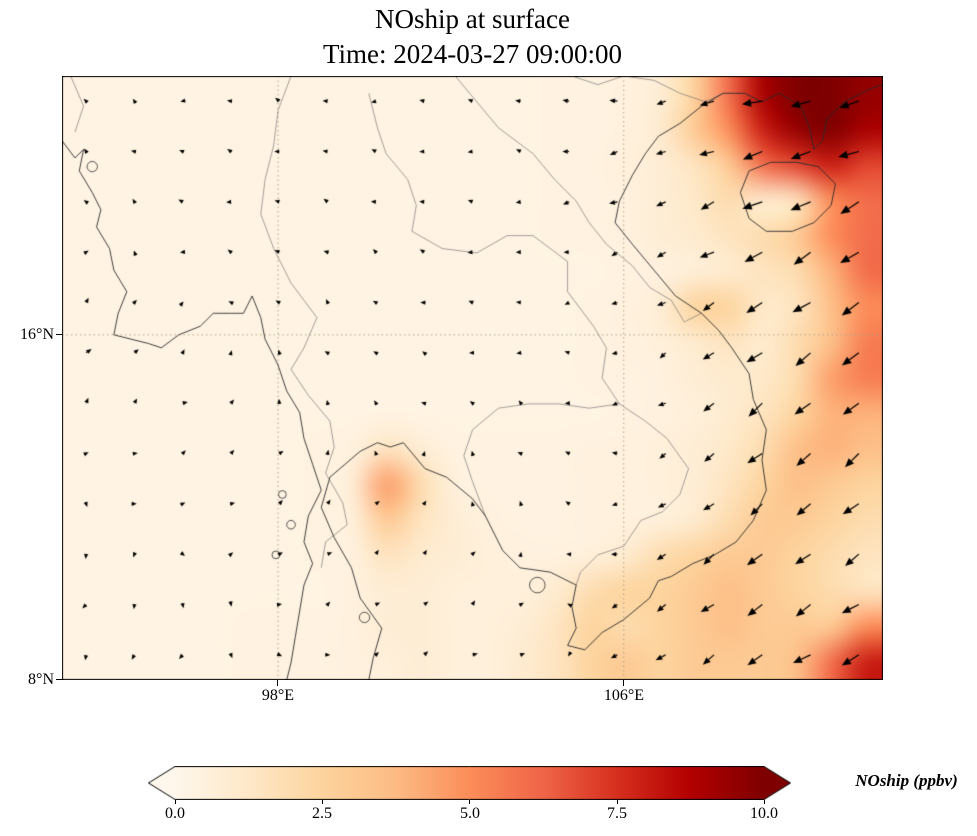  I want to click on x-axis-tick-label-98e: 98°E, so click(278, 695).